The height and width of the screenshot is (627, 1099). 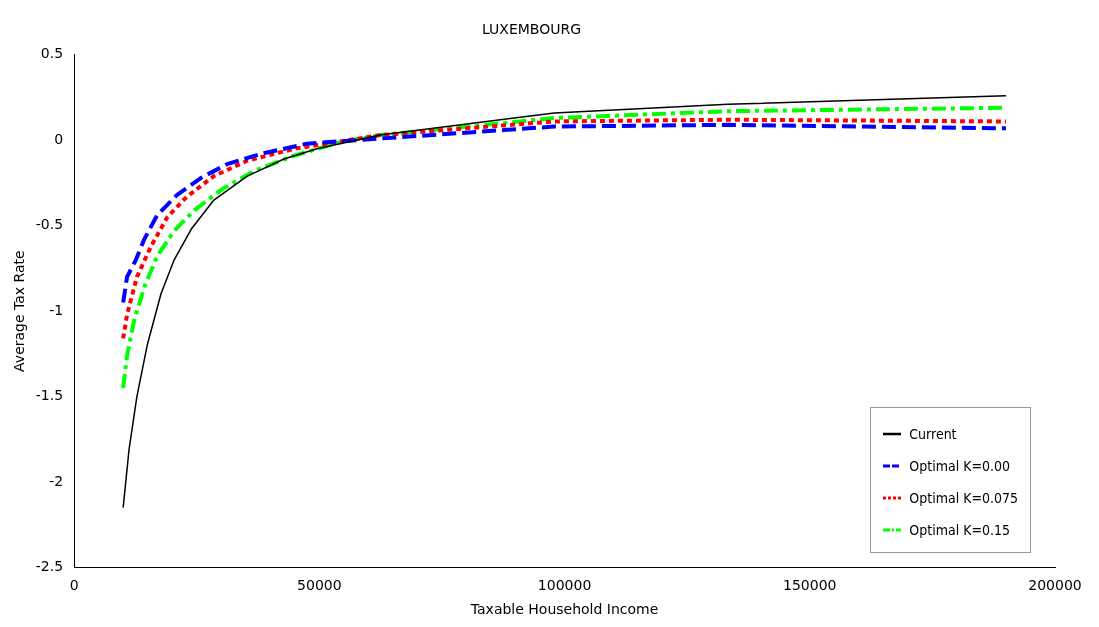 What do you see at coordinates (810, 585) in the screenshot?
I see `x-tick-label: 150000` at bounding box center [810, 585].